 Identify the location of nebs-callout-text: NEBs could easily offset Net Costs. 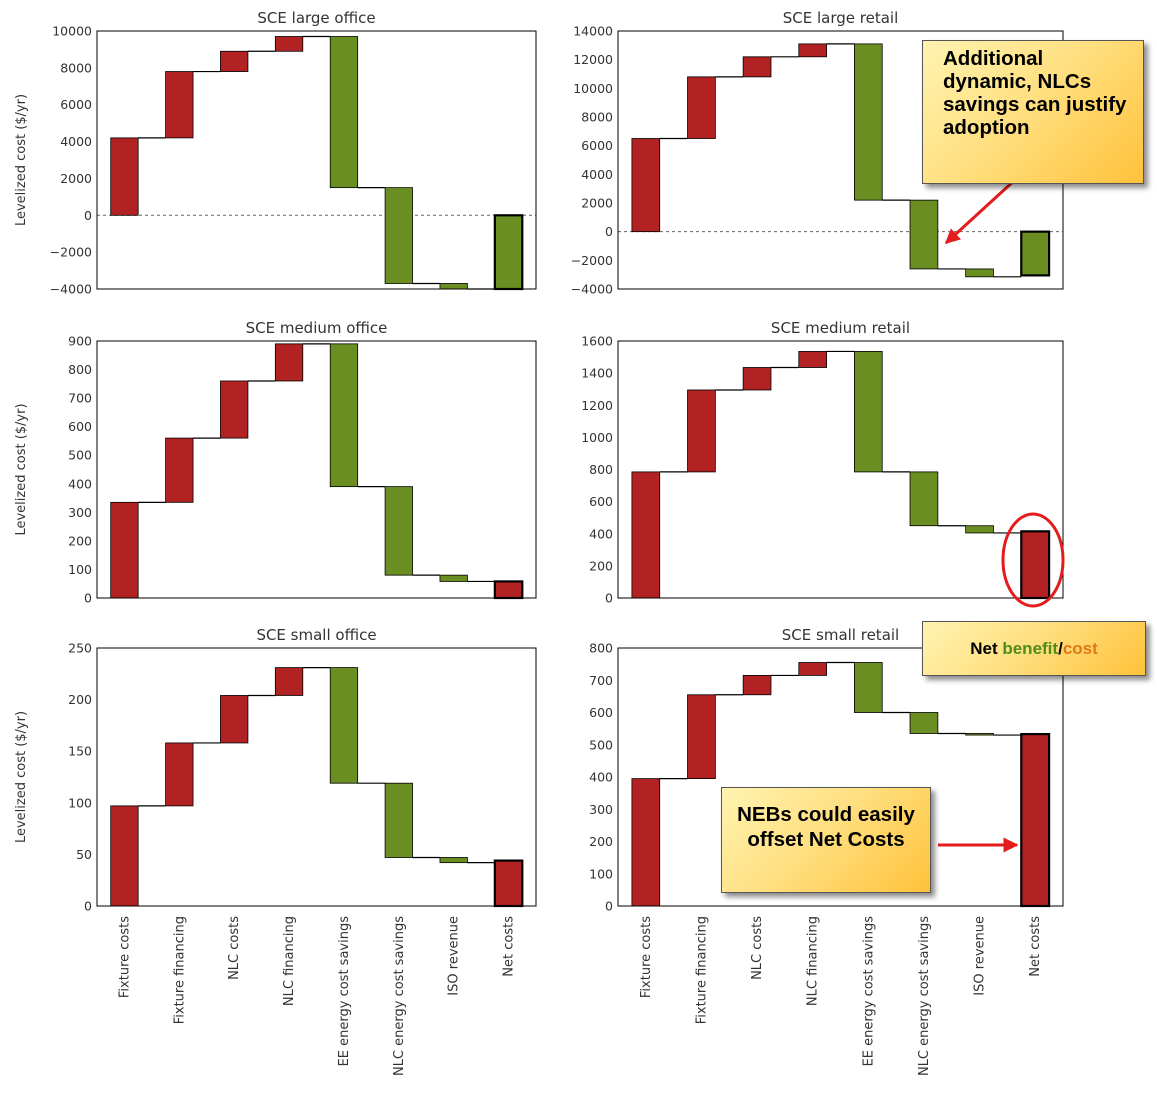
(826, 827).